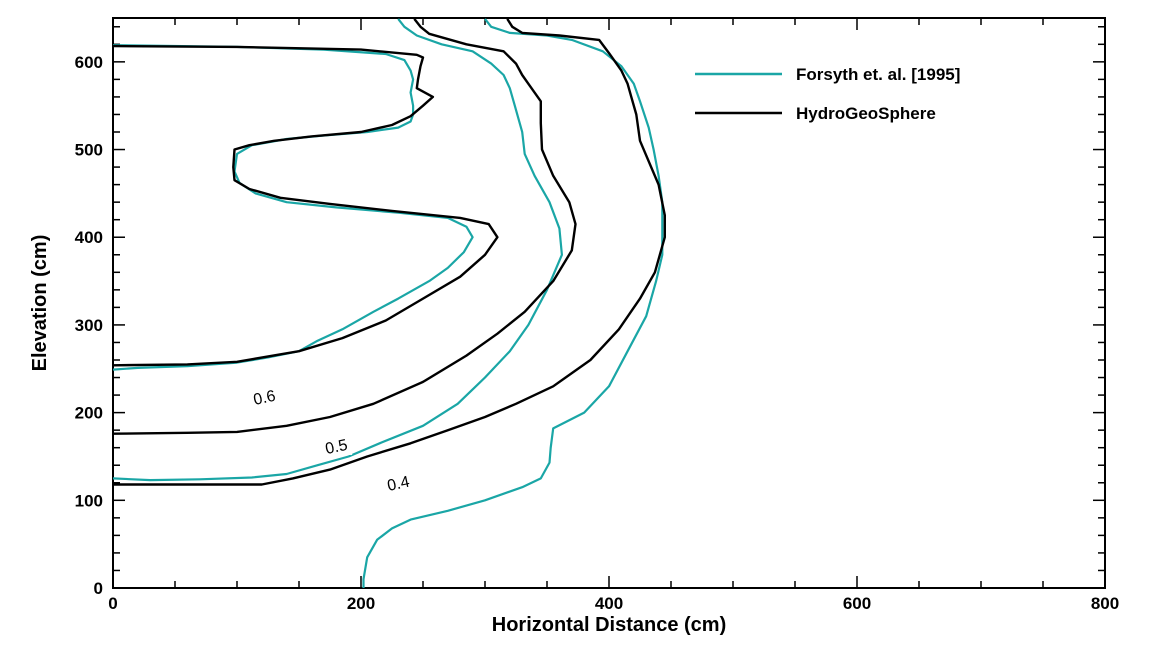  I want to click on x-tick-label: 200, so click(361, 603).